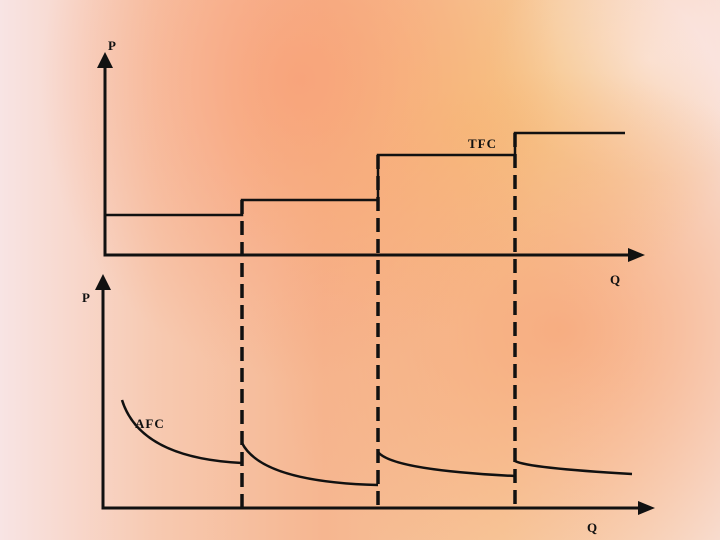 This screenshot has height=540, width=720. Describe the element at coordinates (112, 45) in the screenshot. I see `top-y-label: P` at that location.